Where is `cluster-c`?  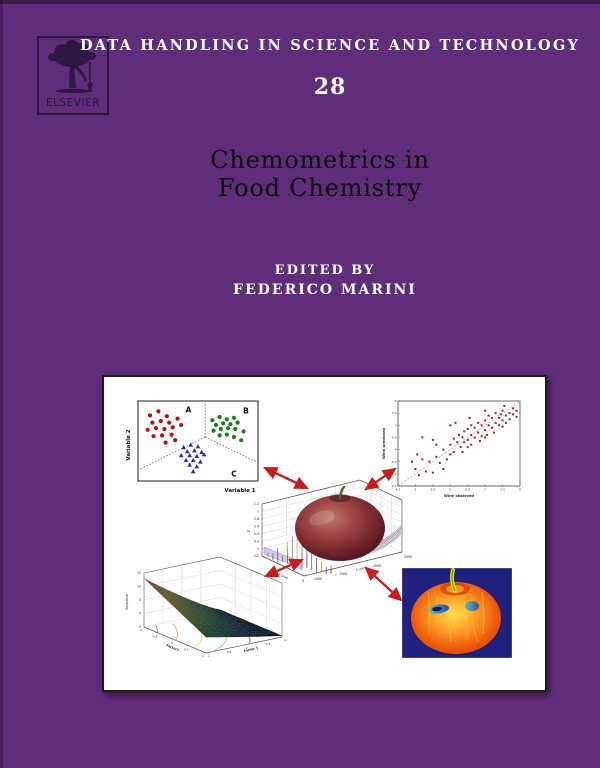
cluster-c is located at coordinates (192, 458).